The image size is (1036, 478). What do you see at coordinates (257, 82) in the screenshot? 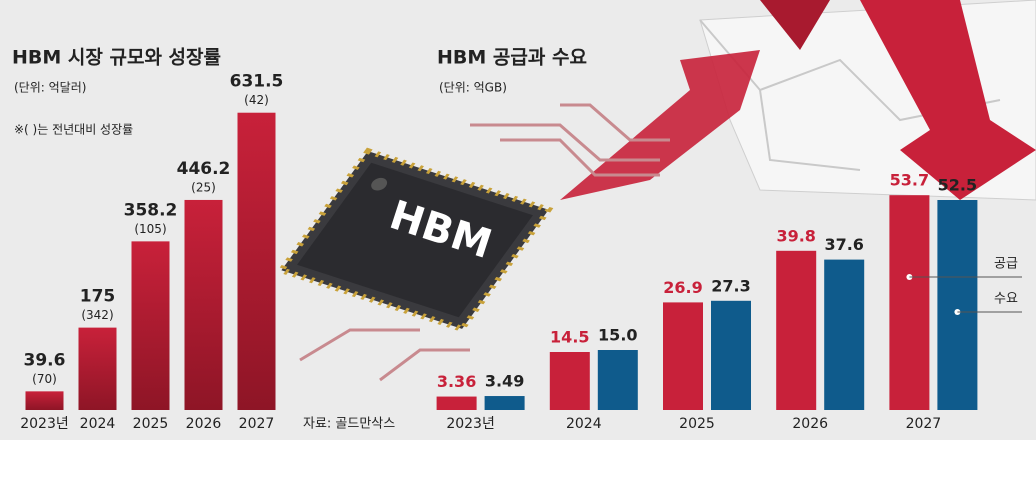
I see `value-label: 631.5` at bounding box center [257, 82].